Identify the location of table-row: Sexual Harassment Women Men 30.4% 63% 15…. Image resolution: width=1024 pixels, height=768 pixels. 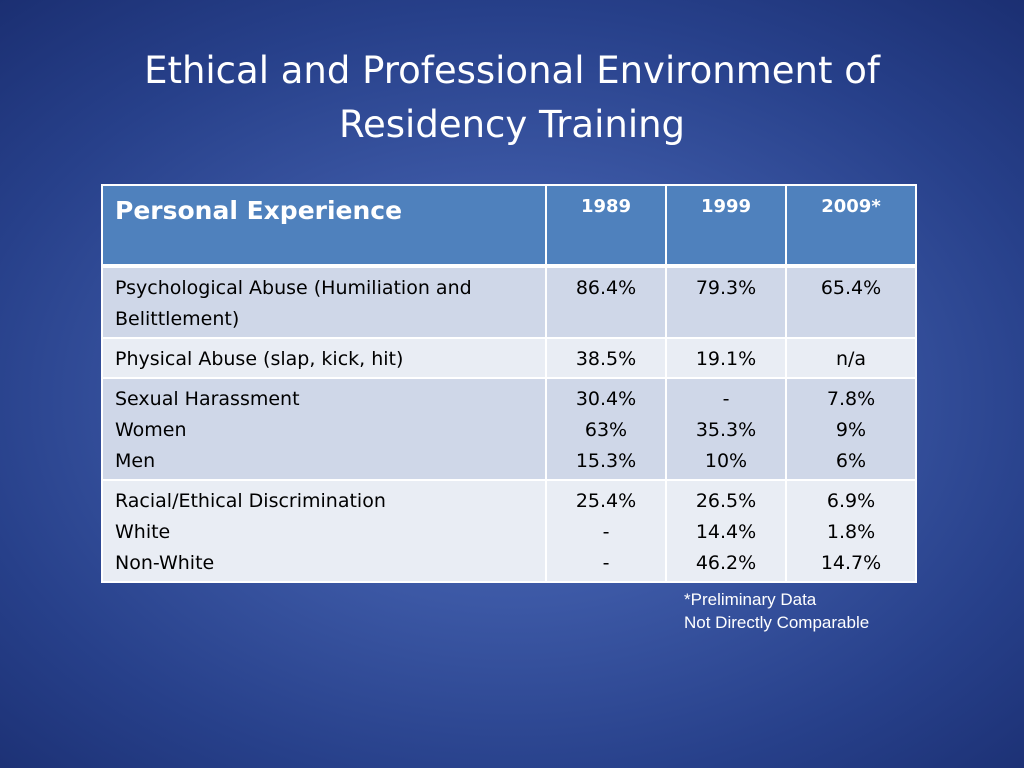
(509, 429).